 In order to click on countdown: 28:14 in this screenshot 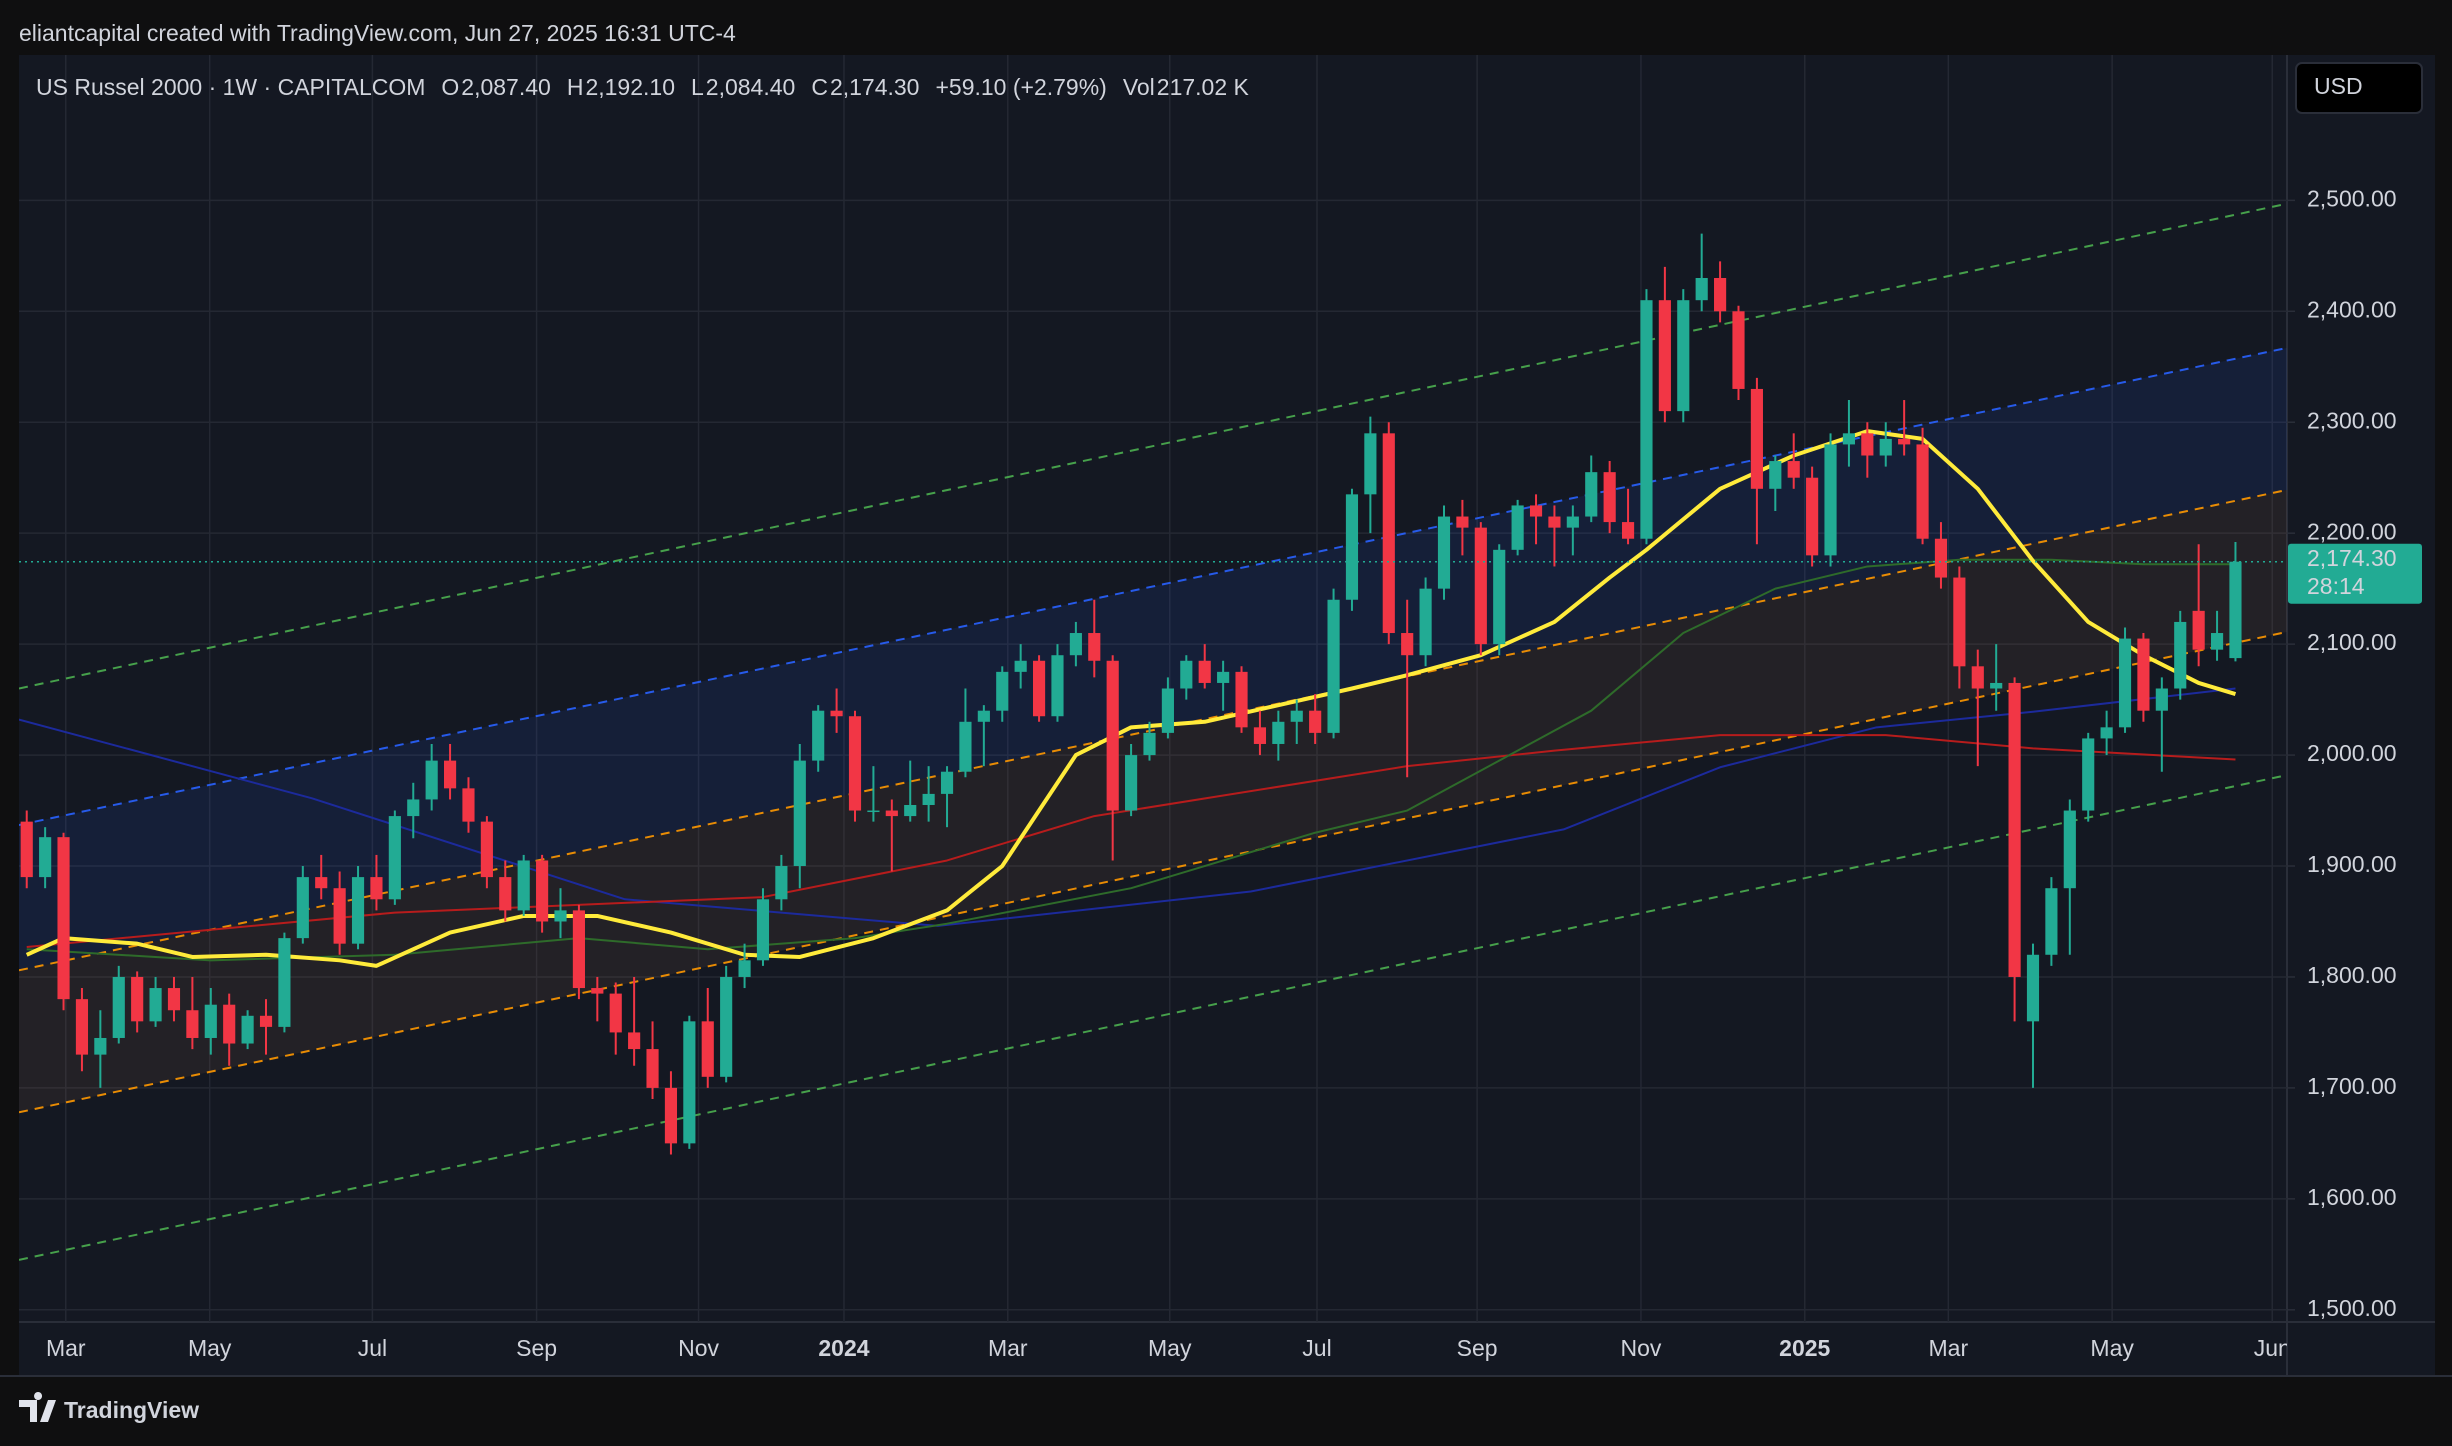, I will do `click(2336, 586)`.